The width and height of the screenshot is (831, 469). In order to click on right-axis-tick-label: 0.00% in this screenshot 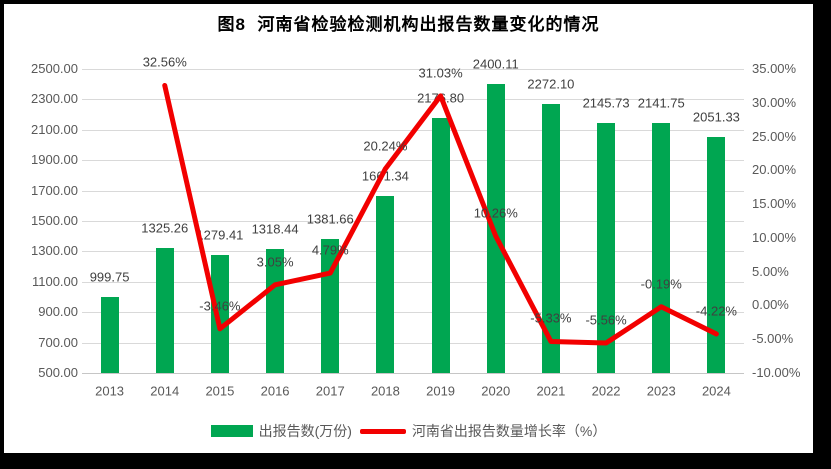, I will do `click(770, 305)`.